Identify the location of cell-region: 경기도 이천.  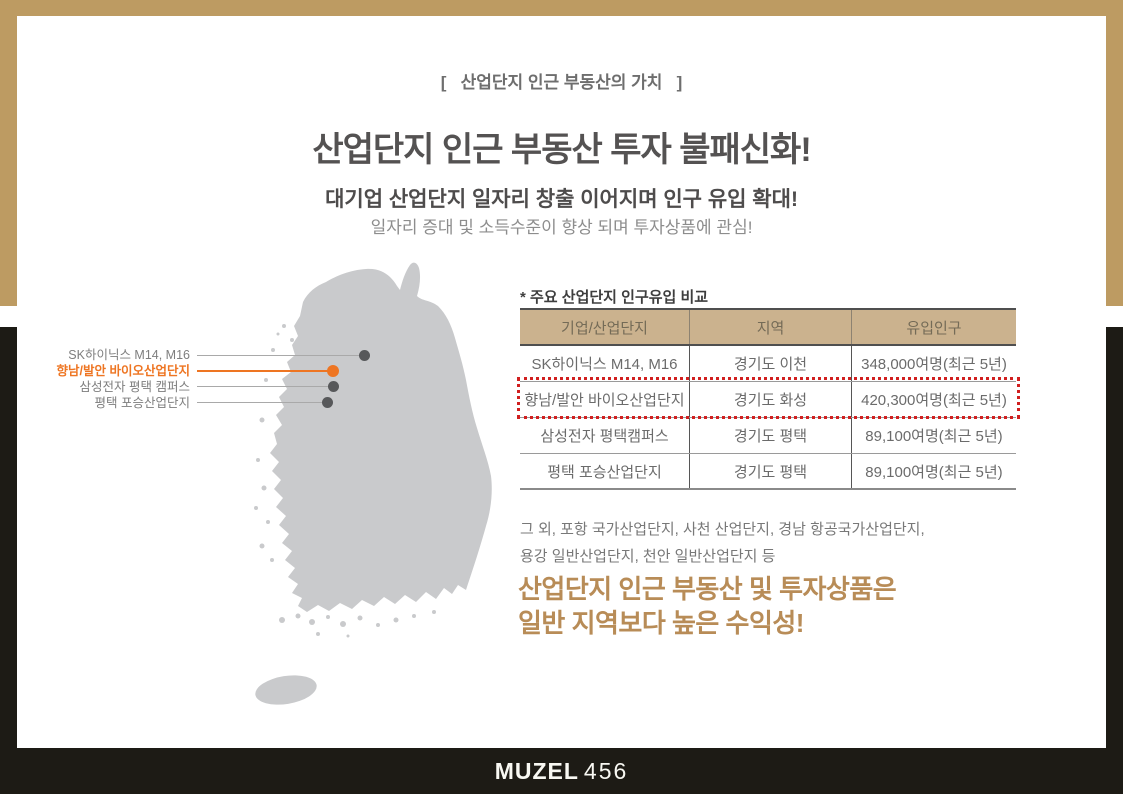
(771, 363).